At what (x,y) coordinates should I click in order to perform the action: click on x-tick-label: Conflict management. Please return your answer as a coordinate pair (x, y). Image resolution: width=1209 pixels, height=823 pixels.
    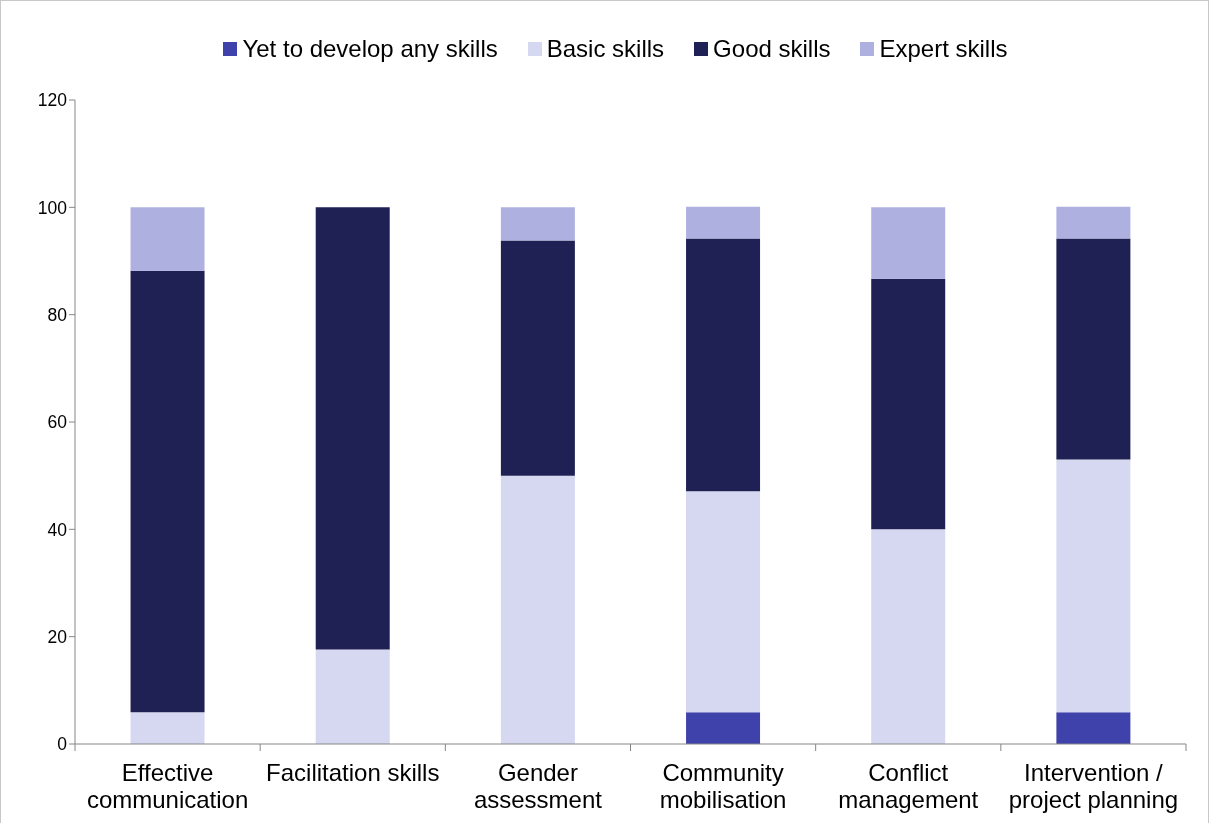
    Looking at the image, I should click on (908, 786).